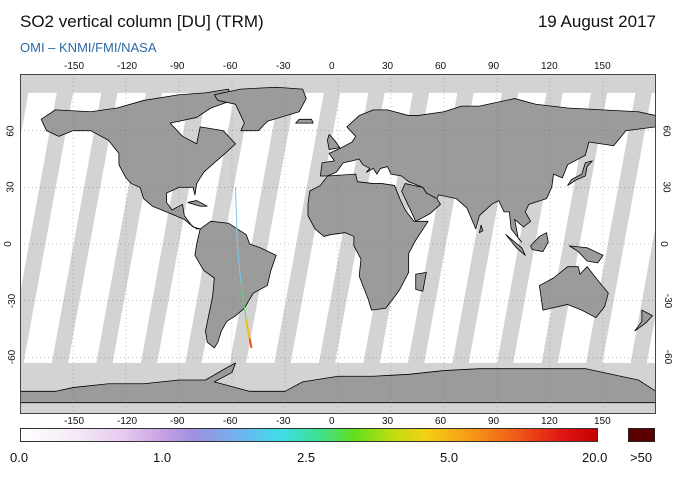  I want to click on lon-tick-top: -90, so click(177, 66).